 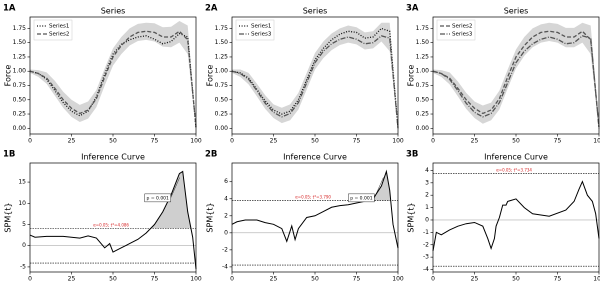 What do you see at coordinates (426, 244) in the screenshot?
I see `y-tick-label: -2` at bounding box center [426, 244].